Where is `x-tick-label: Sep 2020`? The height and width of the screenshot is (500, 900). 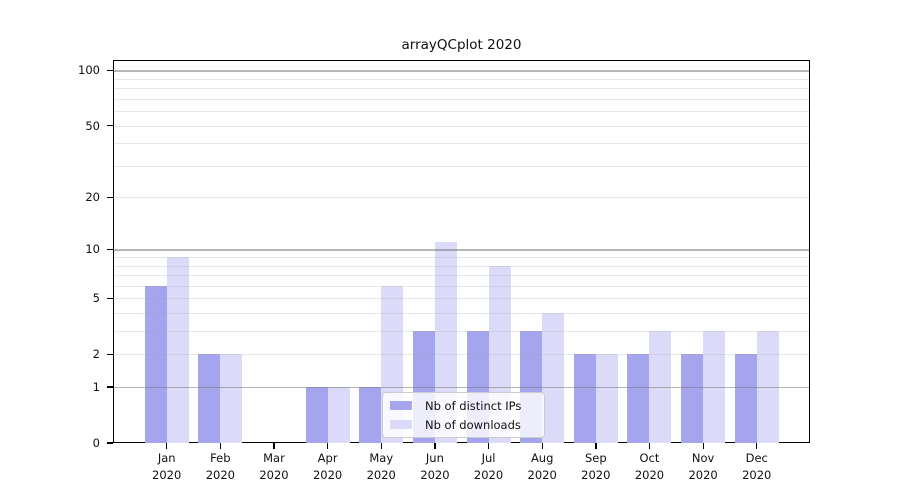
x-tick-label: Sep 2020 is located at coordinates (596, 466).